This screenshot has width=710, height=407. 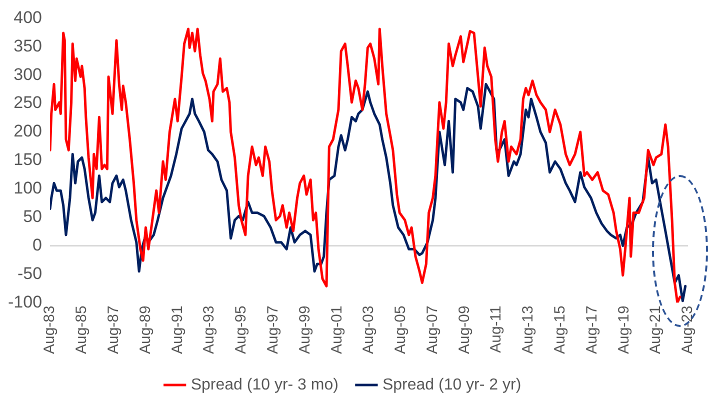 I want to click on x-tick-label: Aug-07, so click(x=432, y=330).